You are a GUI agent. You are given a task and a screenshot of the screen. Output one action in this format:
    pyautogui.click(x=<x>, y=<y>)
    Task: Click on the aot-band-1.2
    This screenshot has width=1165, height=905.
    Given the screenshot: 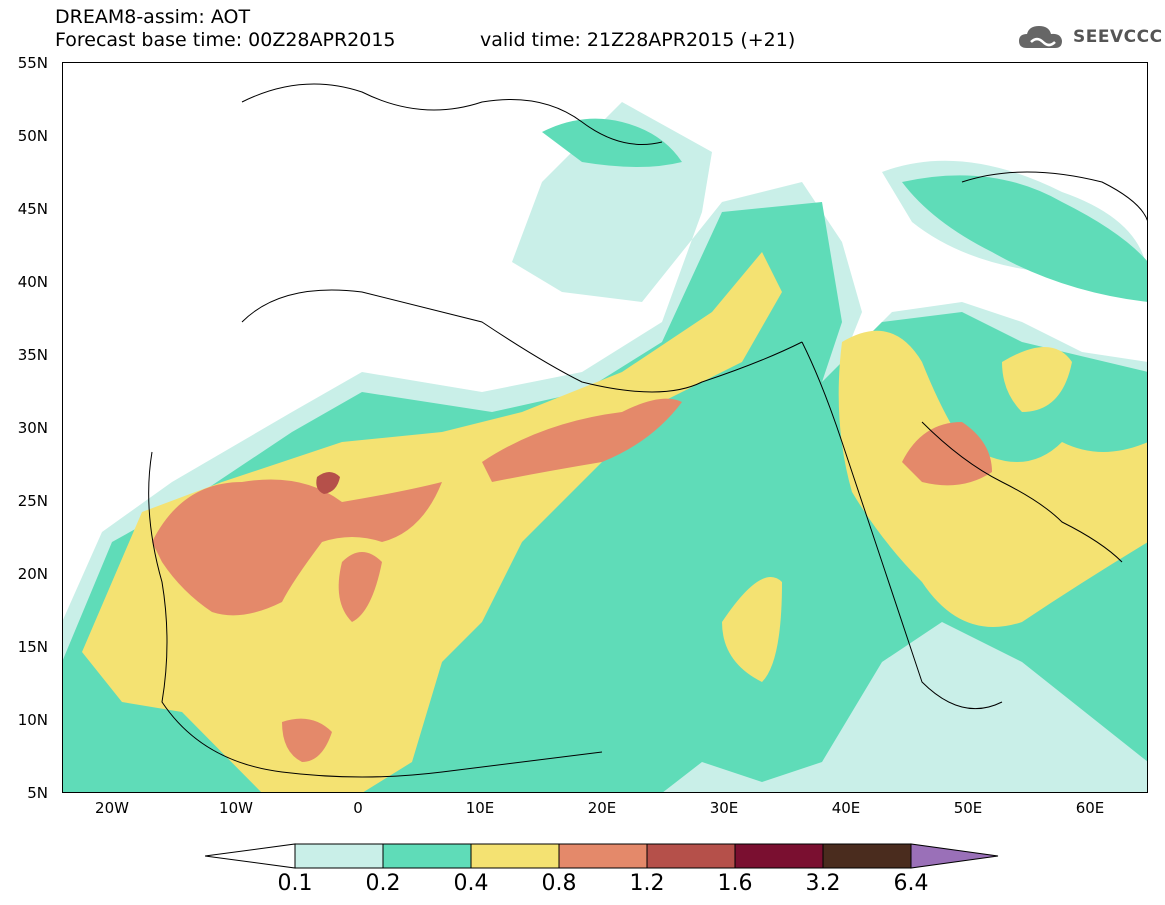 What is the action you would take?
    pyautogui.click(x=328, y=483)
    